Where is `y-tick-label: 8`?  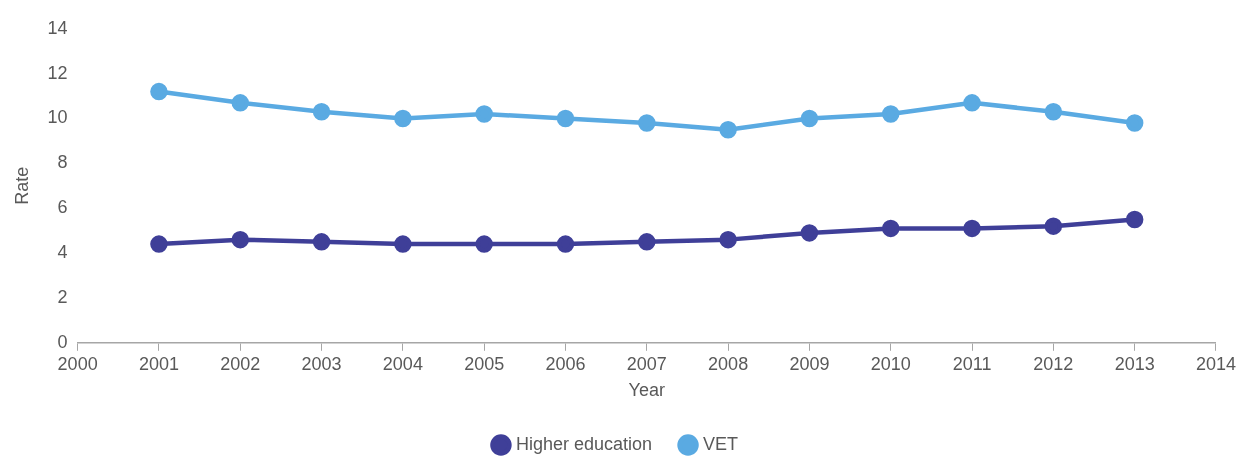 y-tick-label: 8 is located at coordinates (62, 162).